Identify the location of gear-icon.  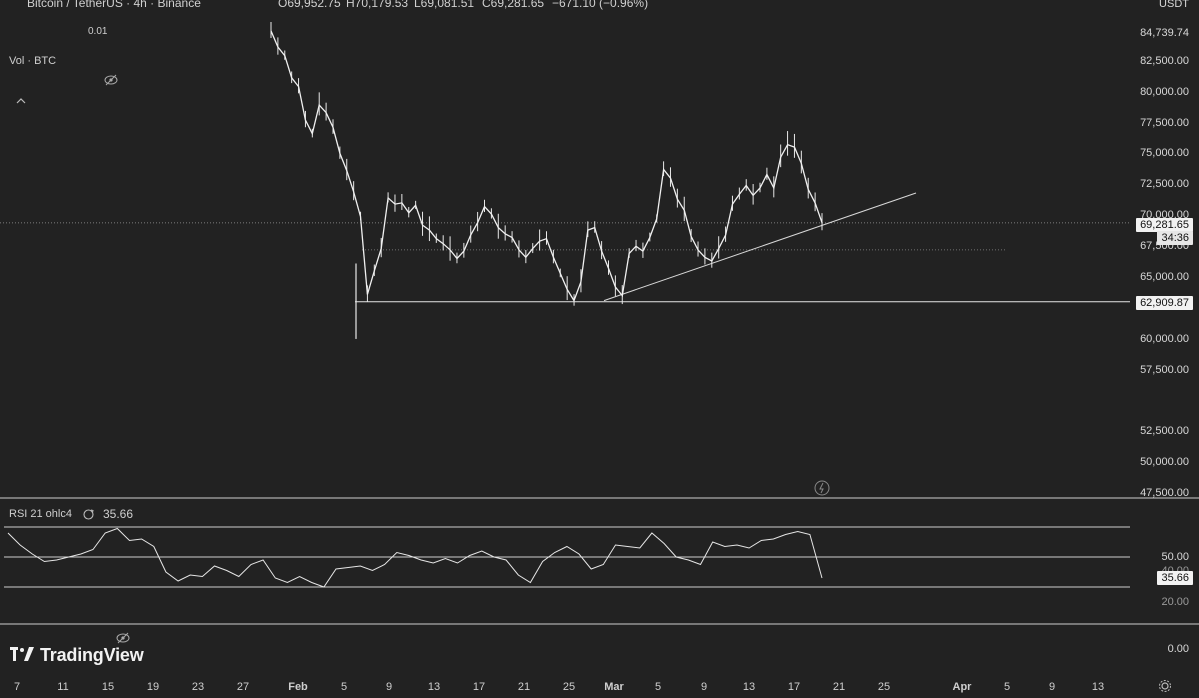
(1165, 686).